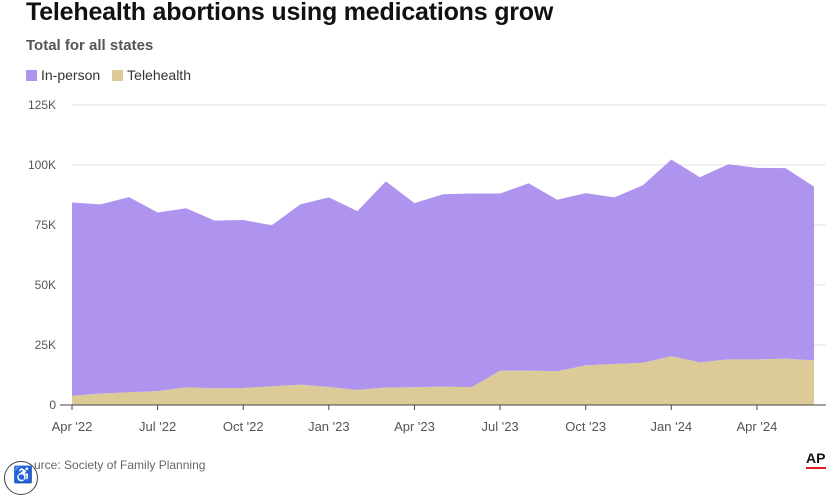  I want to click on legend-swatch-in-person, so click(31, 75).